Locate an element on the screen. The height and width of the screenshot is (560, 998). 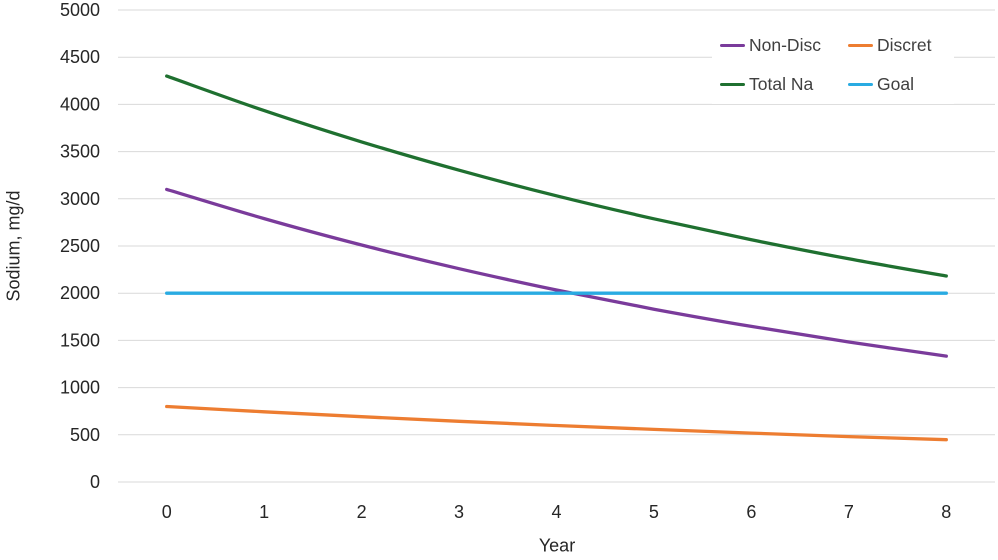
x-tick-label: 3 is located at coordinates (459, 512).